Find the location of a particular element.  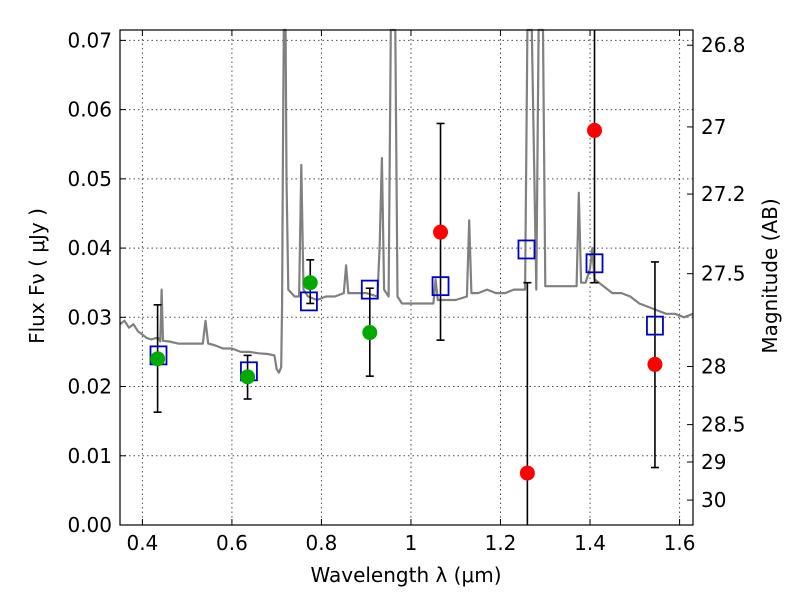

x-tick-label: 0.6 is located at coordinates (232, 543).